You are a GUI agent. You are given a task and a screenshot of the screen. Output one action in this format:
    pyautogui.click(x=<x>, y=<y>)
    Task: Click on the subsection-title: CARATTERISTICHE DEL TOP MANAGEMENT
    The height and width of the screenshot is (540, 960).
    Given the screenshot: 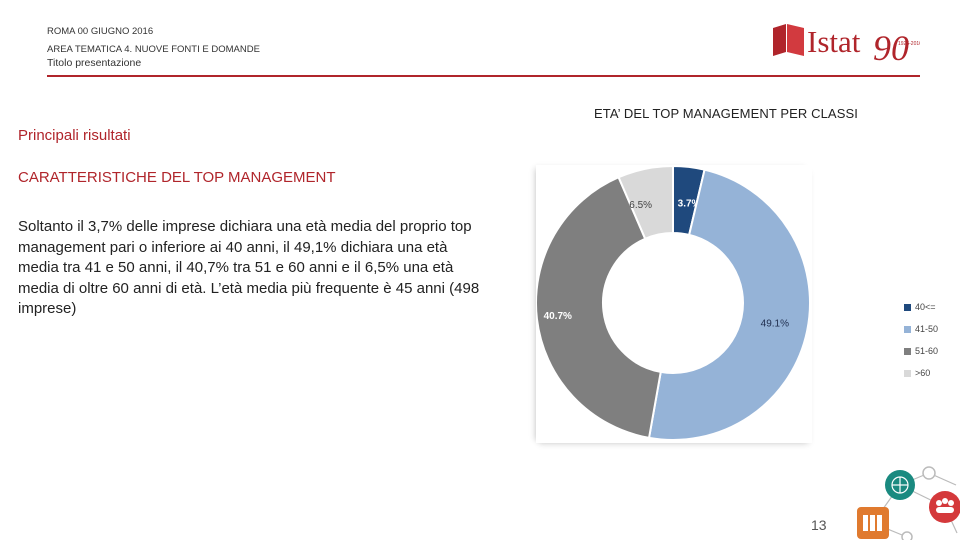 What is the action you would take?
    pyautogui.click(x=177, y=177)
    